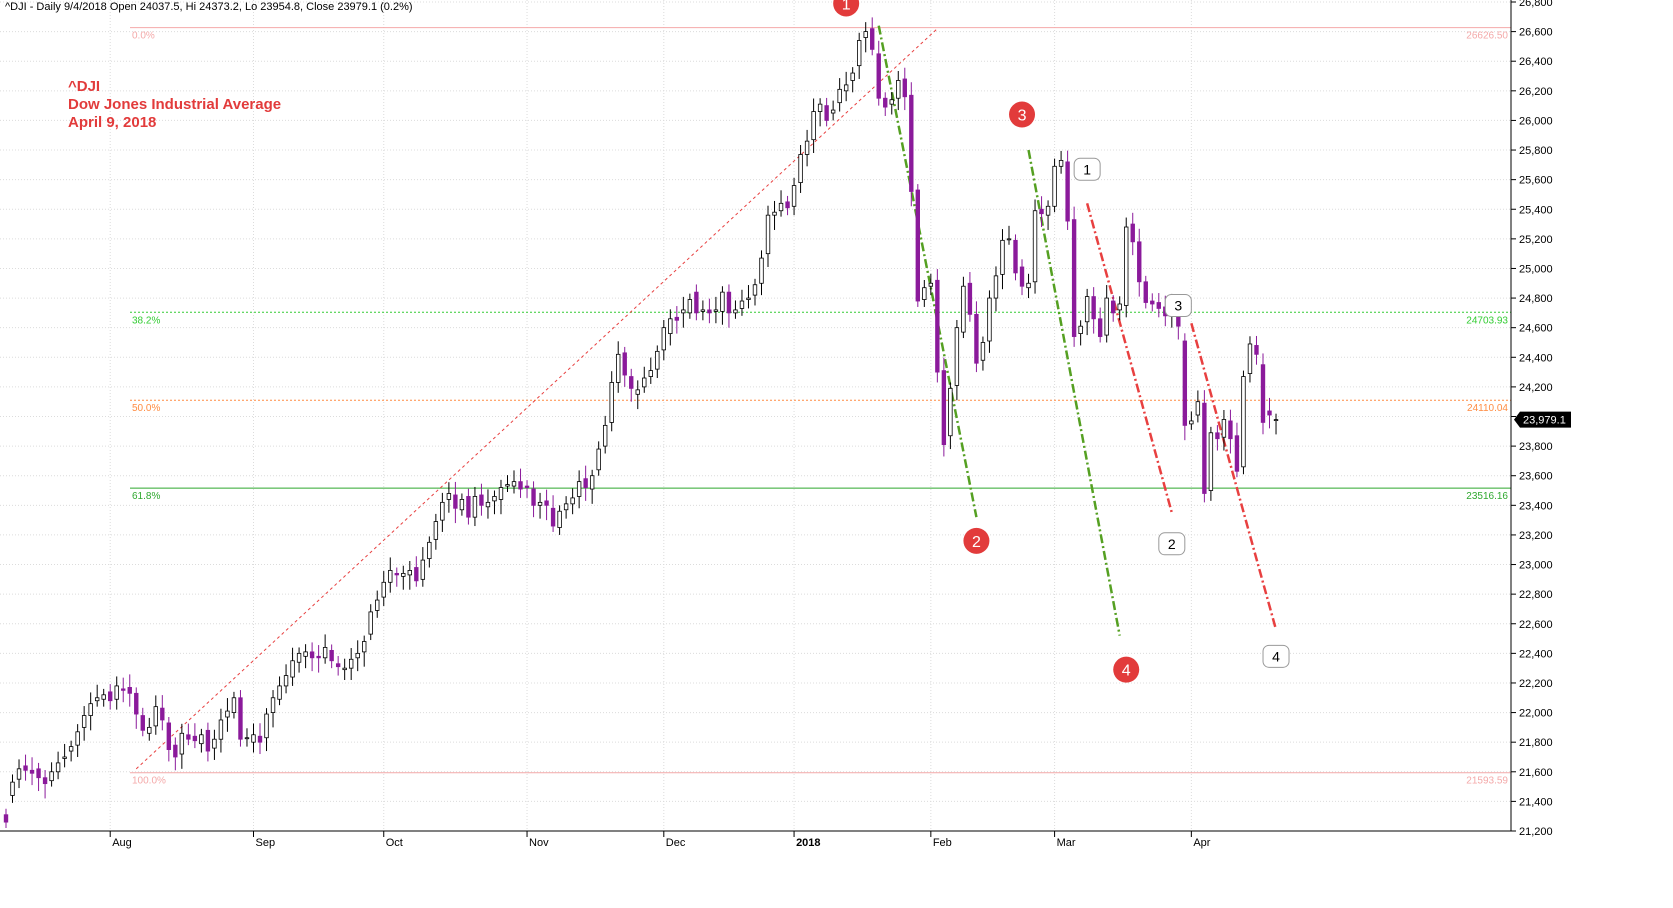  Describe the element at coordinates (846, 8) in the screenshot. I see `wave-marker-circle` at that location.